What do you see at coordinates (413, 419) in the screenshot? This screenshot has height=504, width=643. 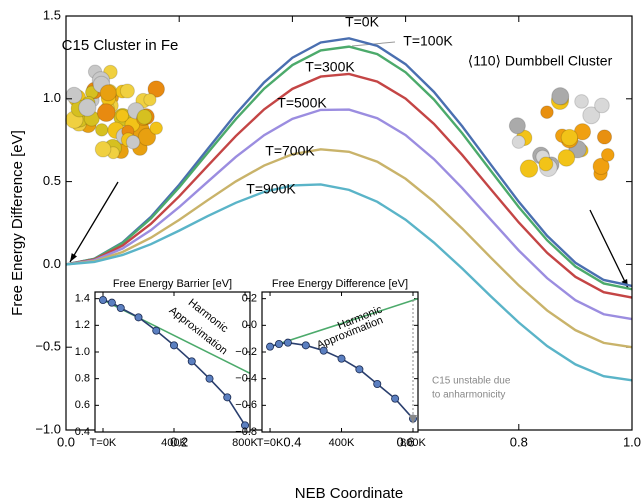 I see `arrow-head` at bounding box center [413, 419].